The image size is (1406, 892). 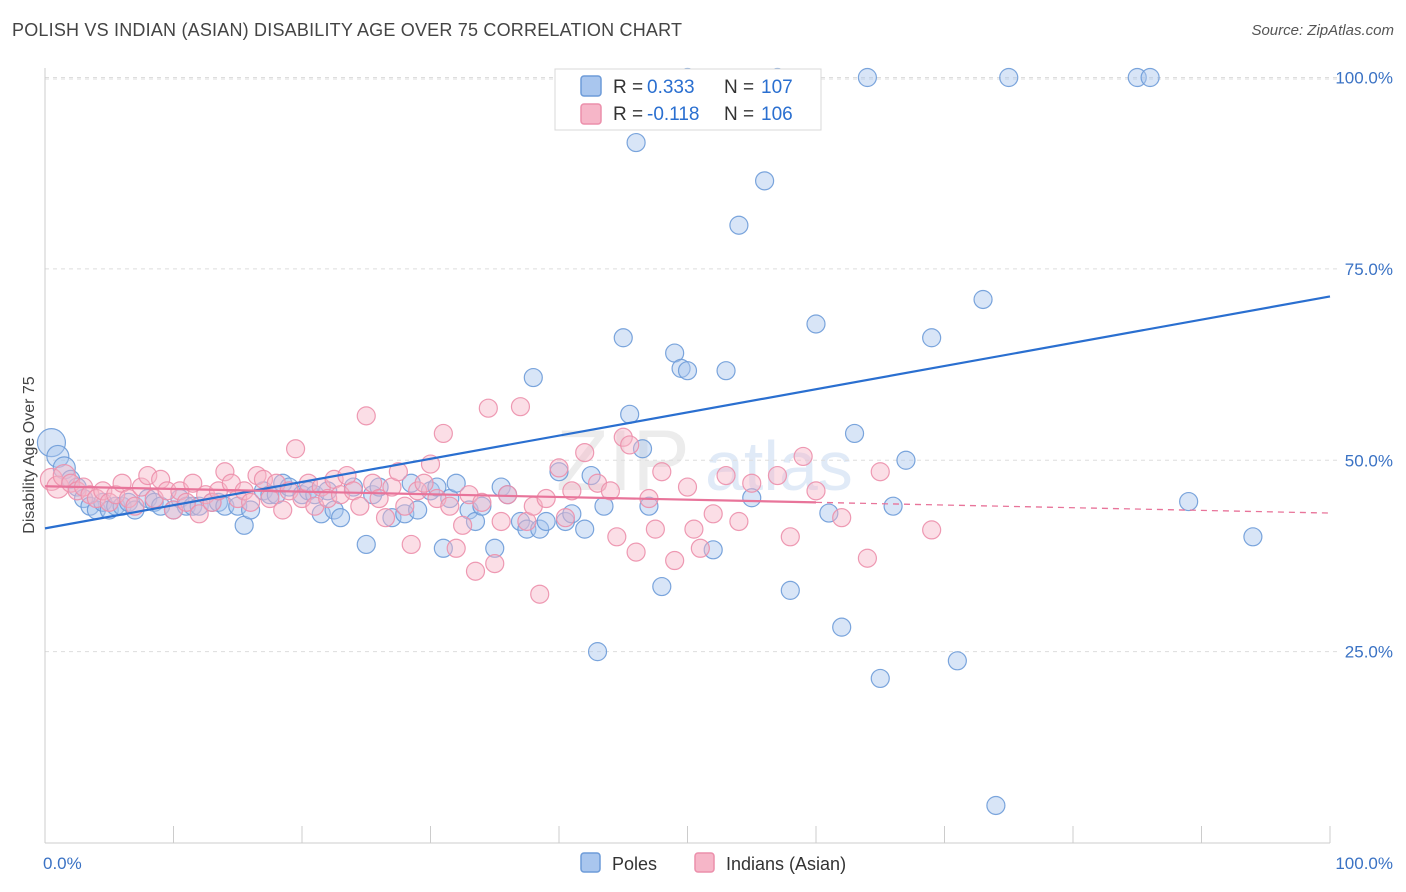 I want to click on x-tick-label-min: 0.0%, so click(x=62, y=863).